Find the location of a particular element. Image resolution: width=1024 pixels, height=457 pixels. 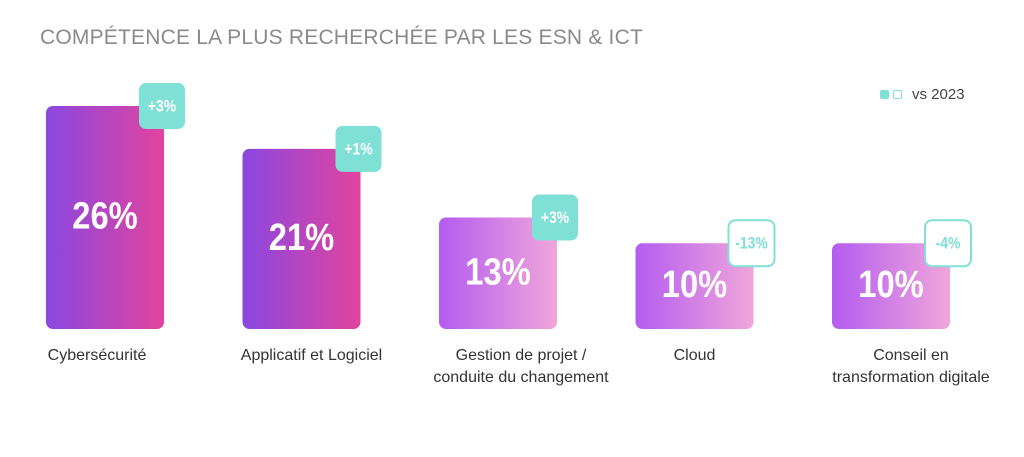

legend: vs 2023 is located at coordinates (922, 94).